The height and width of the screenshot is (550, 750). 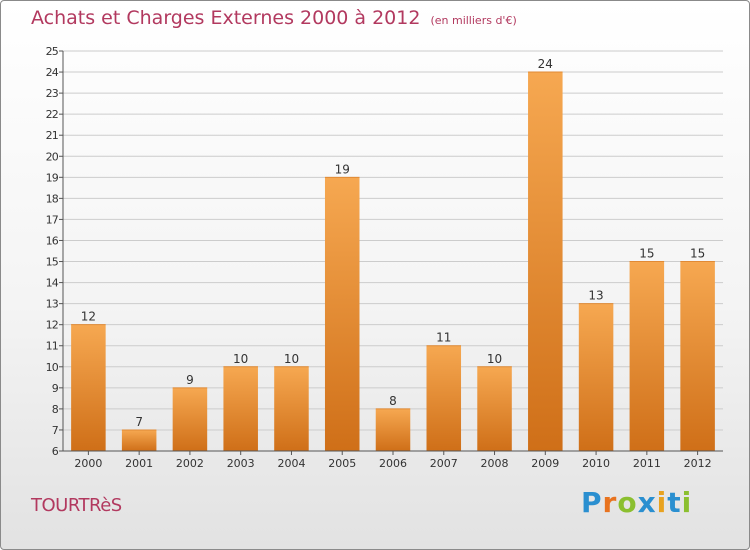 I want to click on logo-letter: t, so click(x=674, y=502).